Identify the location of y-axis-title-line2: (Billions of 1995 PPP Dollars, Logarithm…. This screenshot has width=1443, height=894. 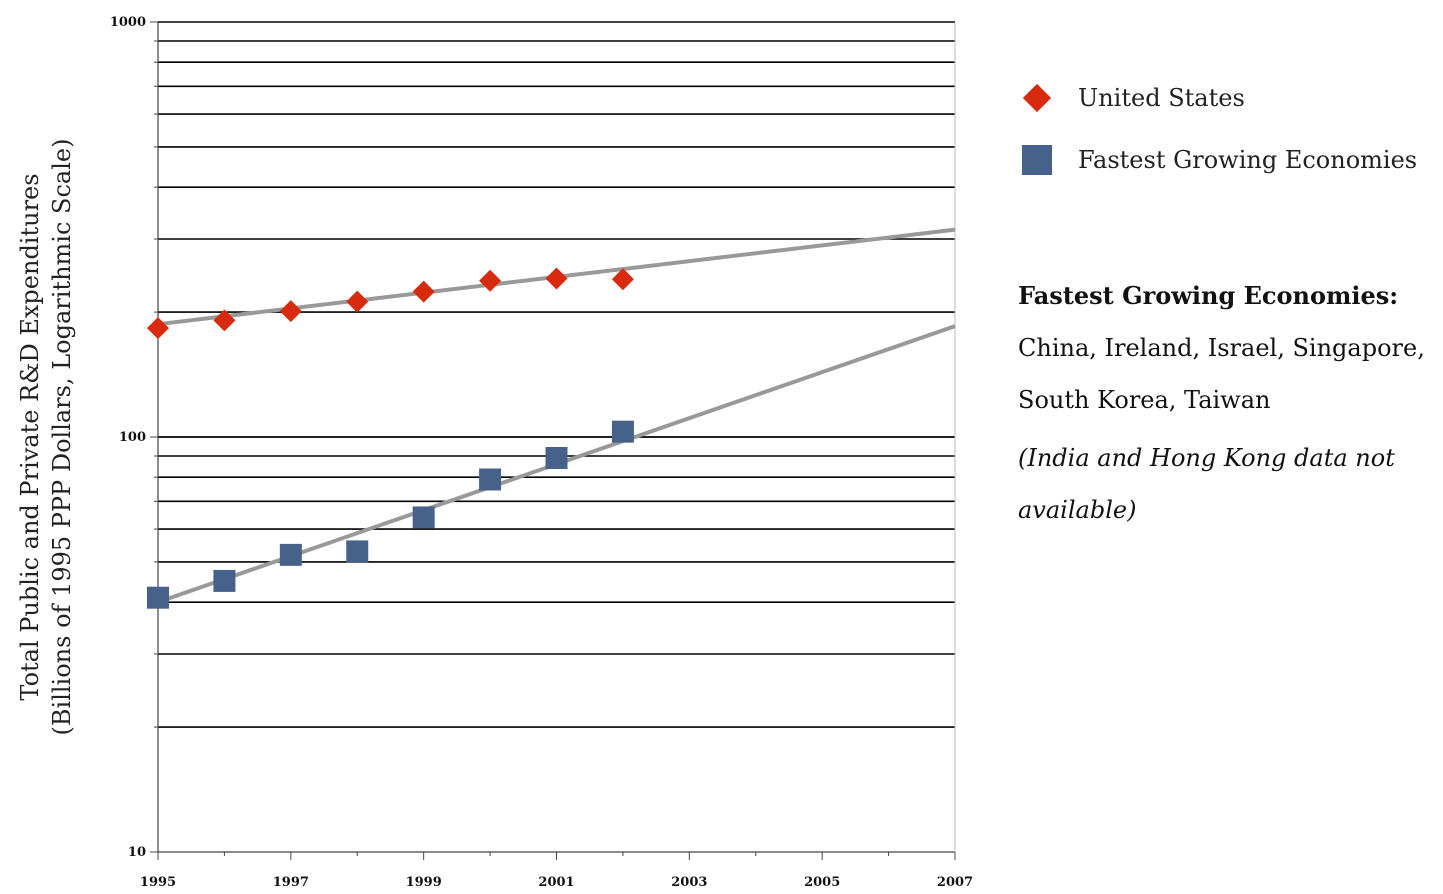
(62, 437).